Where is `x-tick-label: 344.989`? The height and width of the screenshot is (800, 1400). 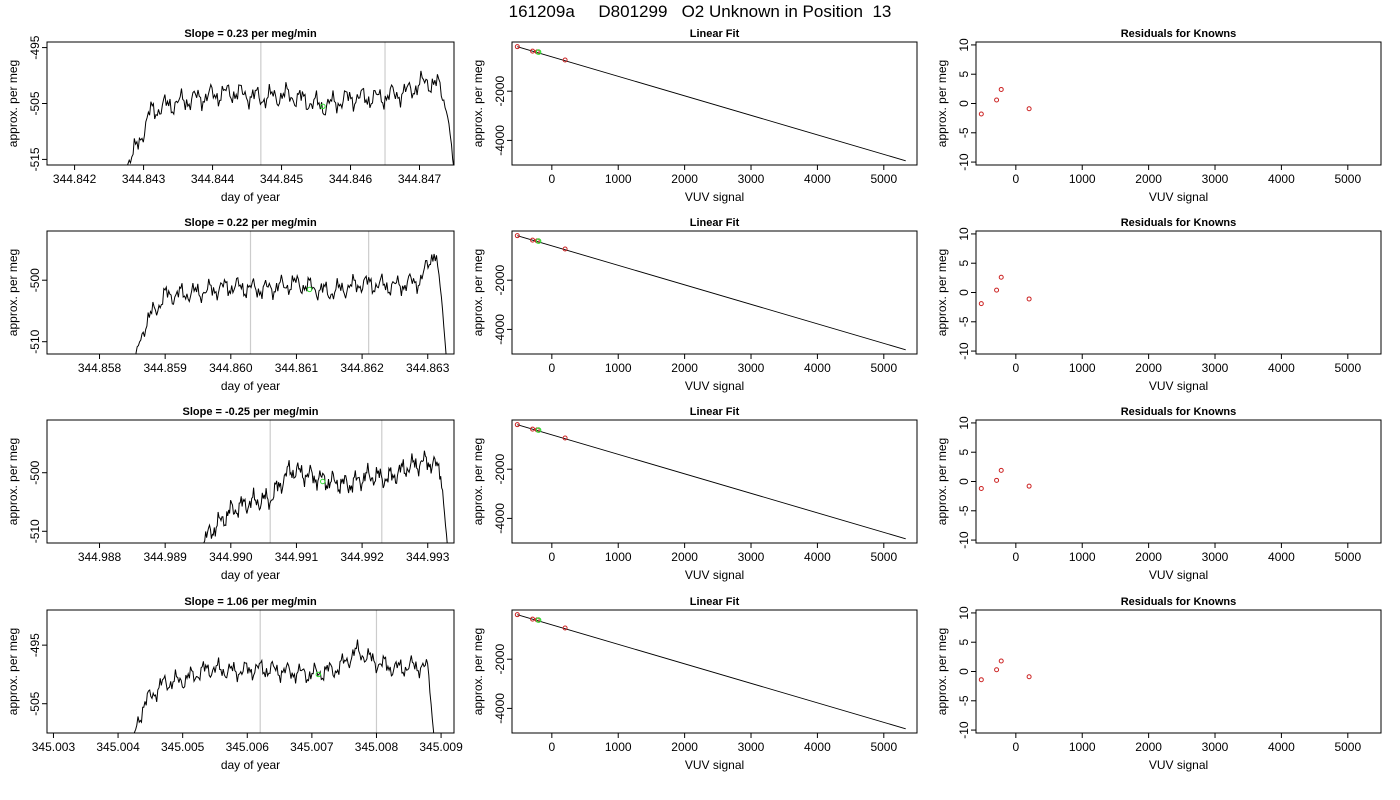
x-tick-label: 344.989 is located at coordinates (165, 557).